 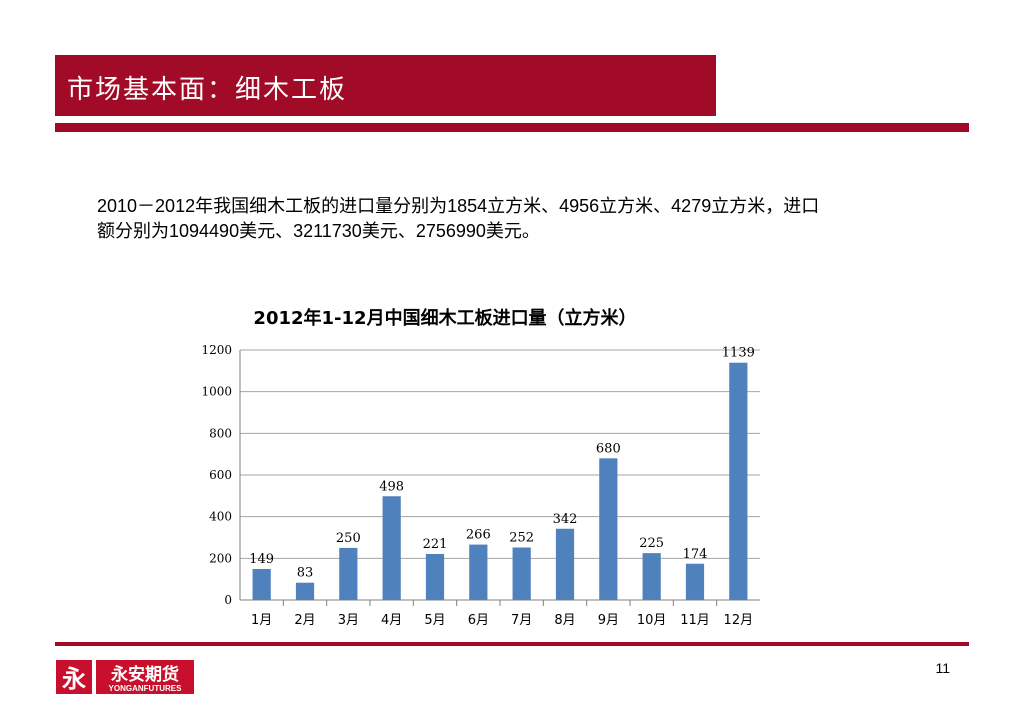 I want to click on bar-value-label: 221, so click(x=435, y=544).